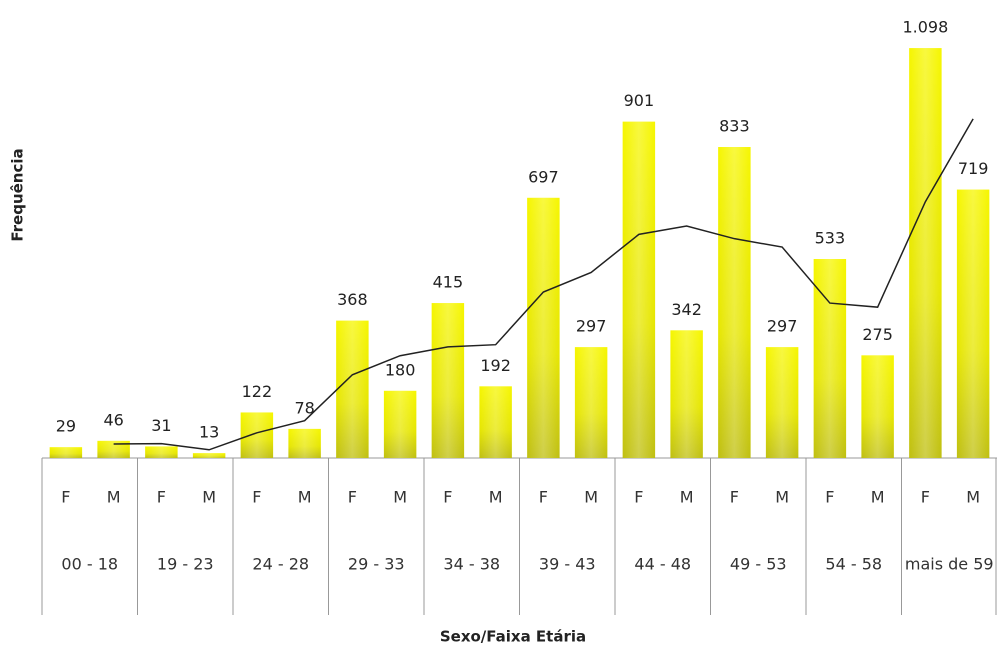  I want to click on data-label: 46, so click(113, 419).